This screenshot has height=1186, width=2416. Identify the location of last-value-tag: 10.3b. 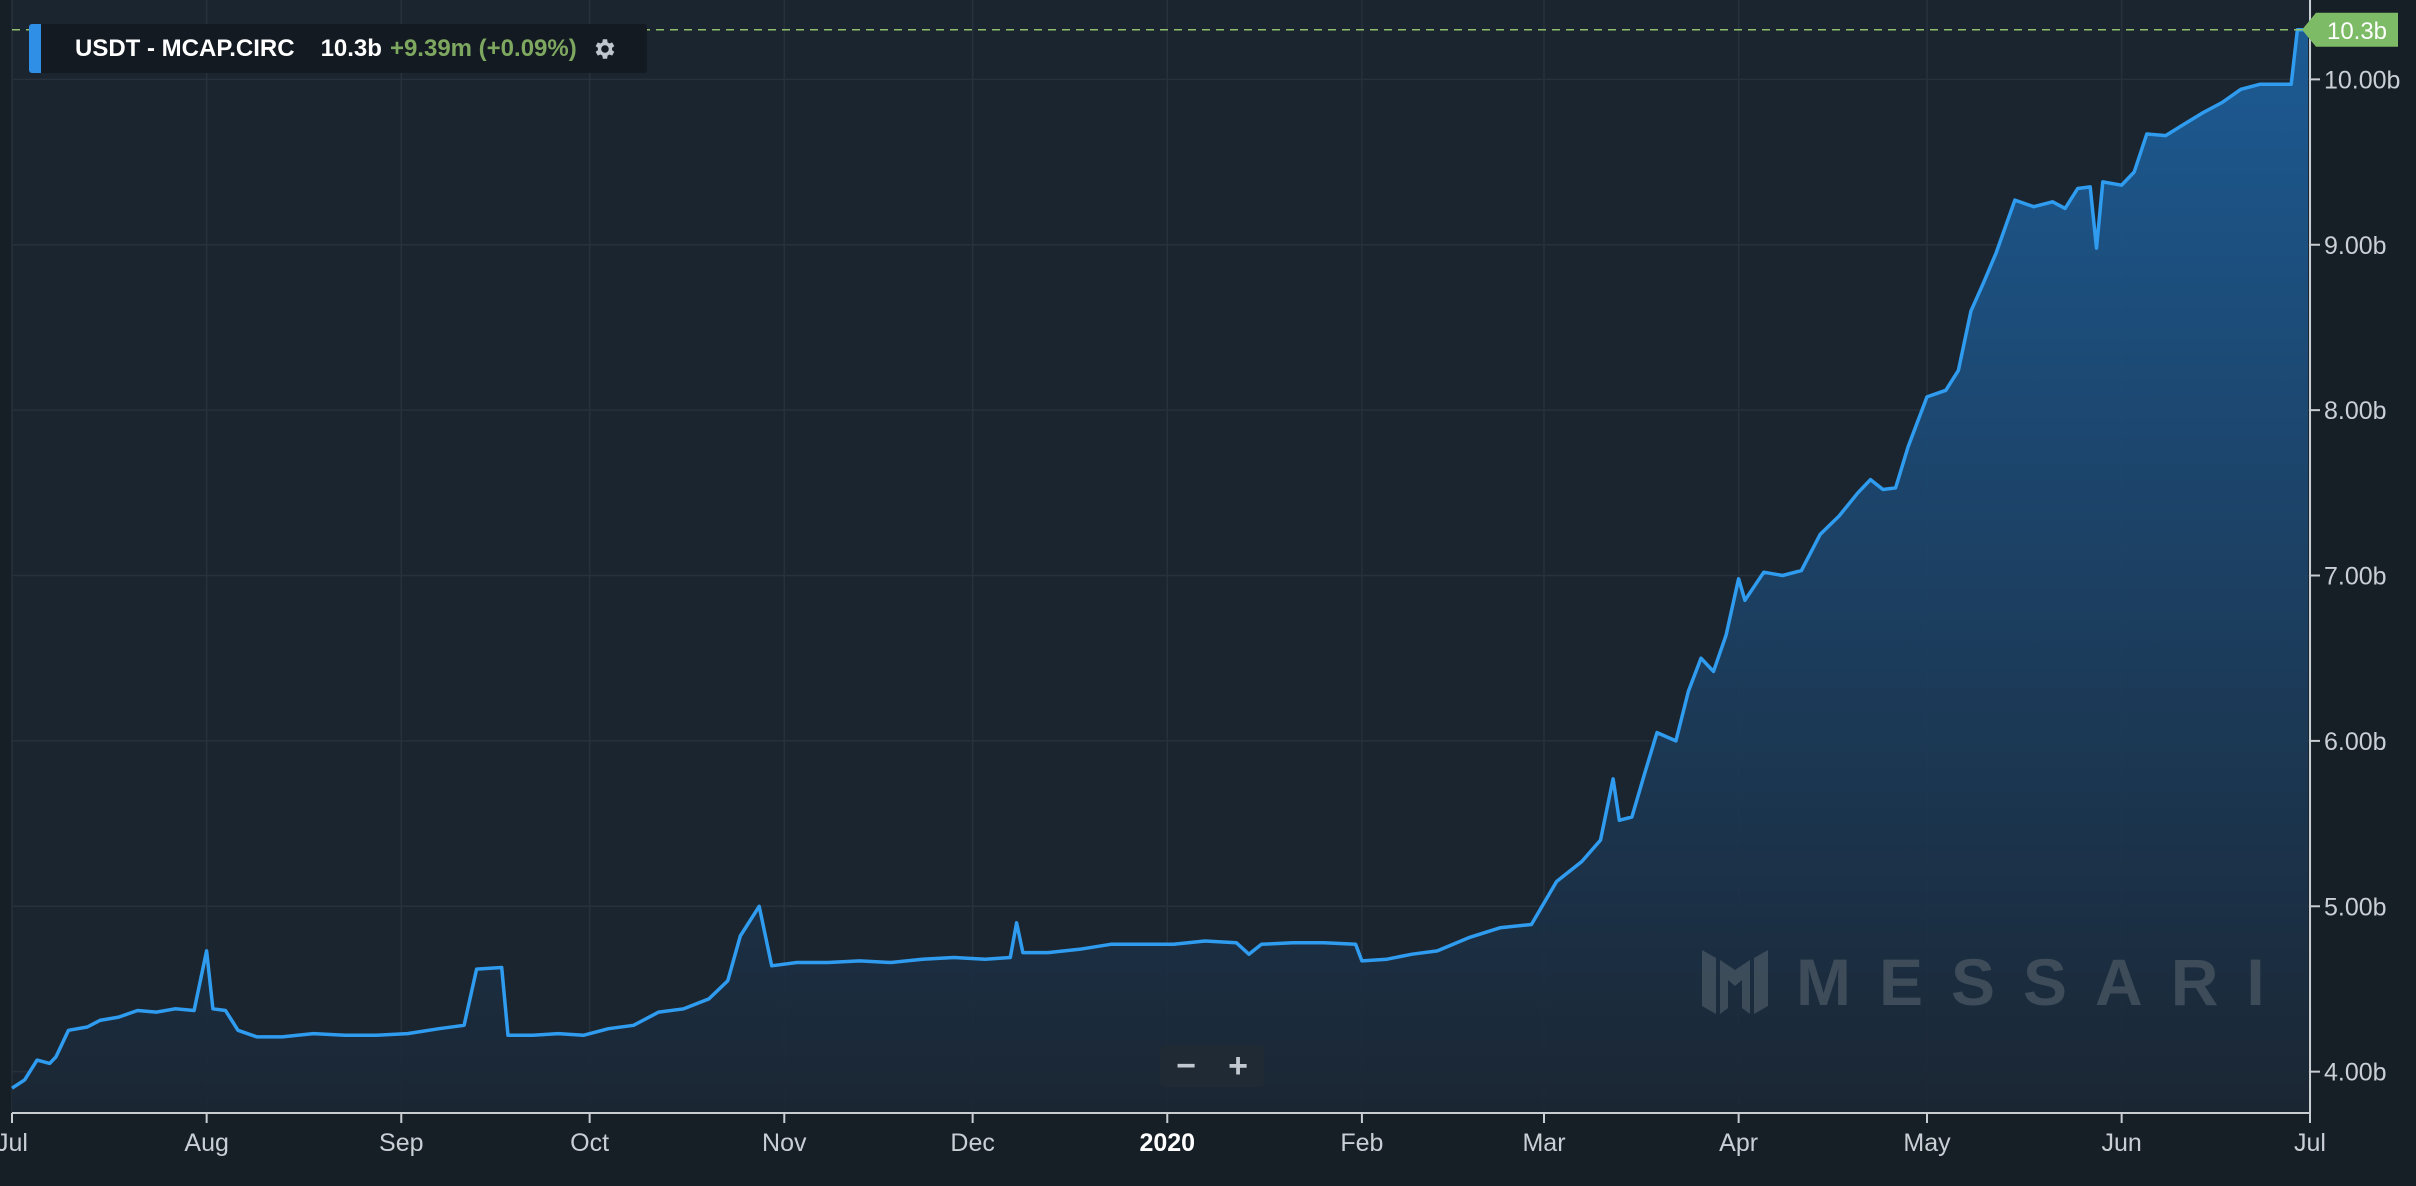
(2350, 29).